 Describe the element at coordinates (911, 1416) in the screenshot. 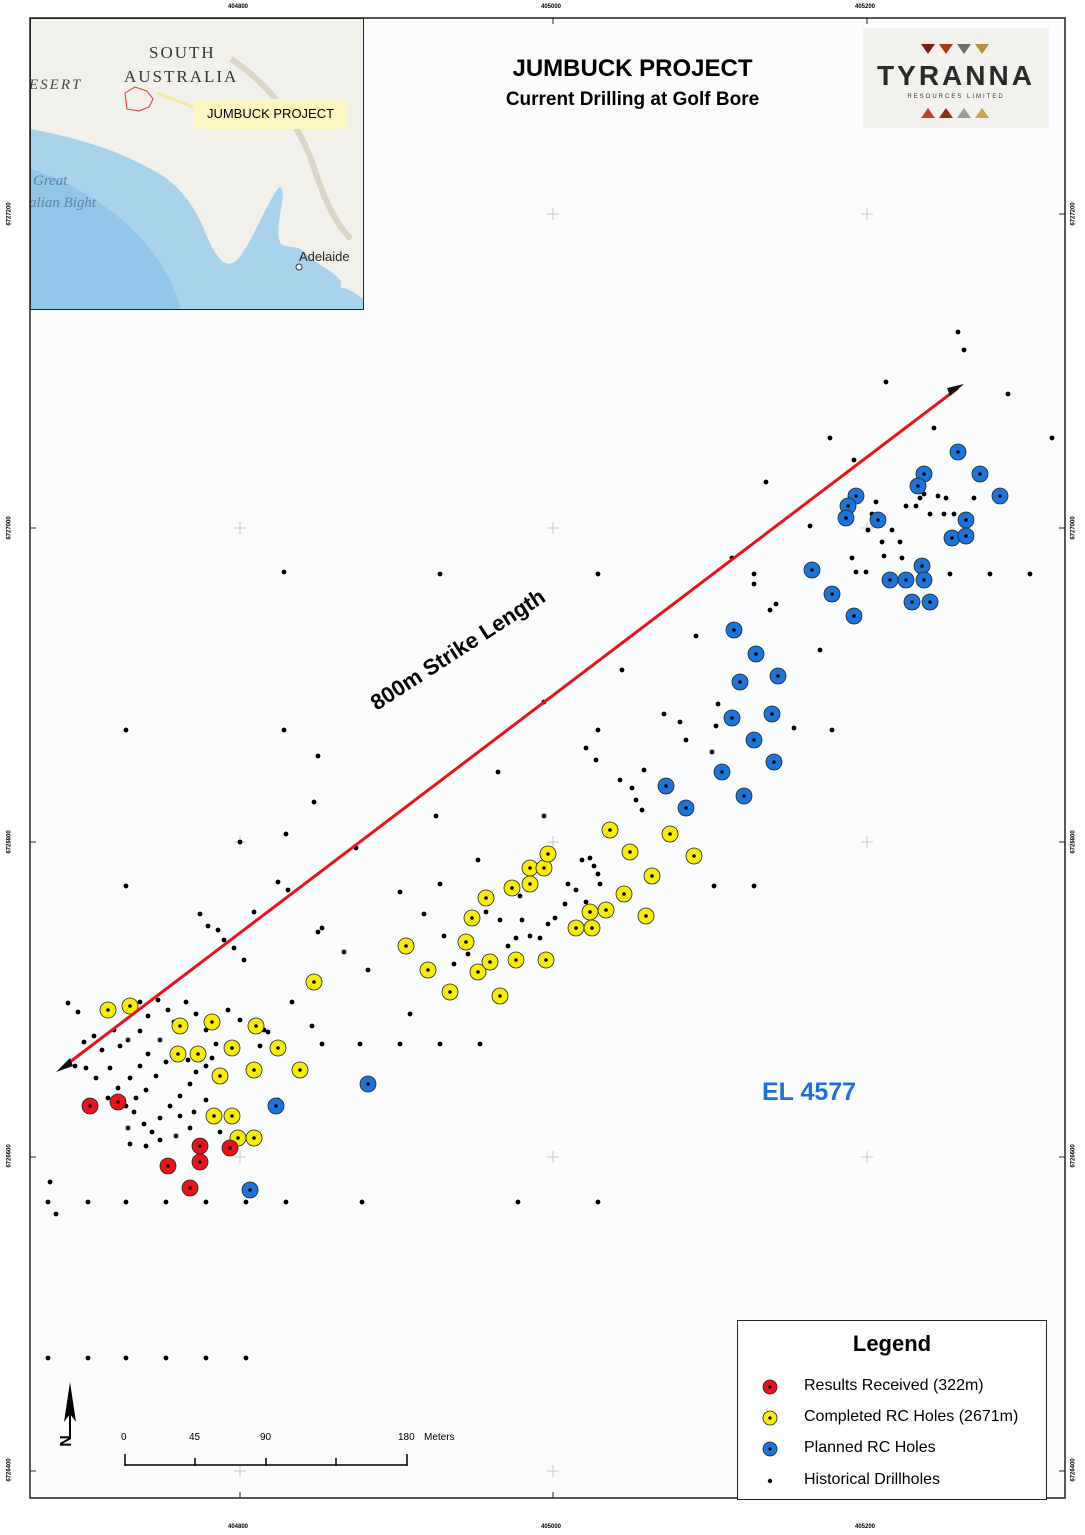

I see `legend-label-completed: Completed RC Holes (2671m)` at that location.